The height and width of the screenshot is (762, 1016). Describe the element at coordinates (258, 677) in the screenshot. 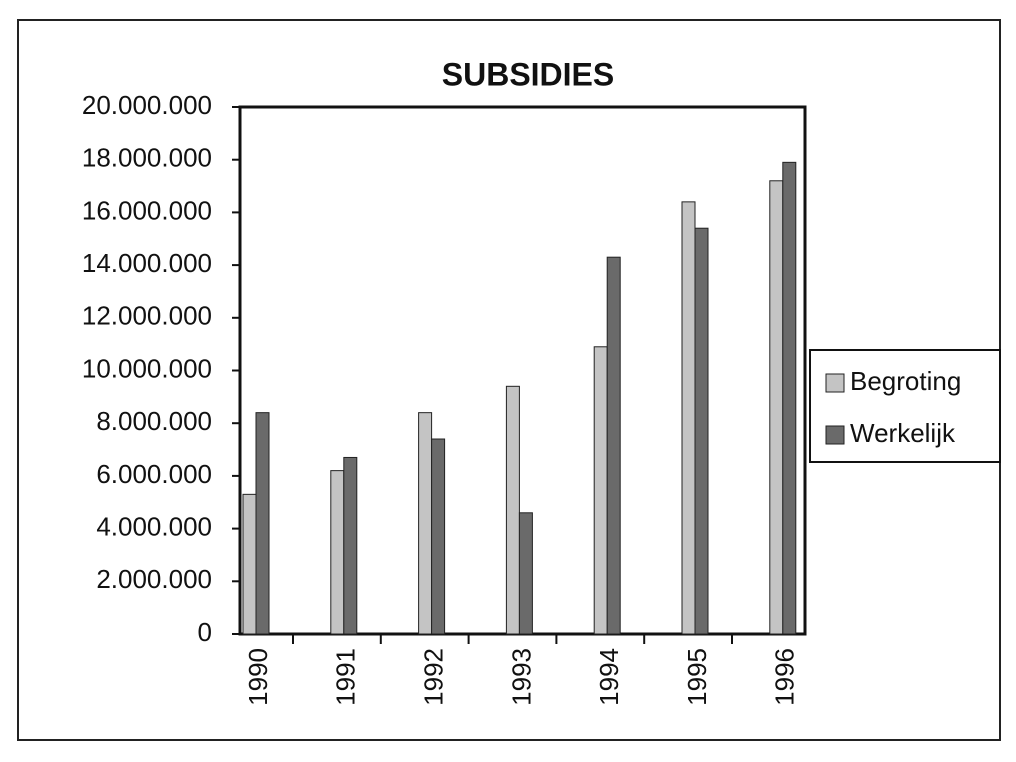

I see `x-tick-label: 1990` at that location.